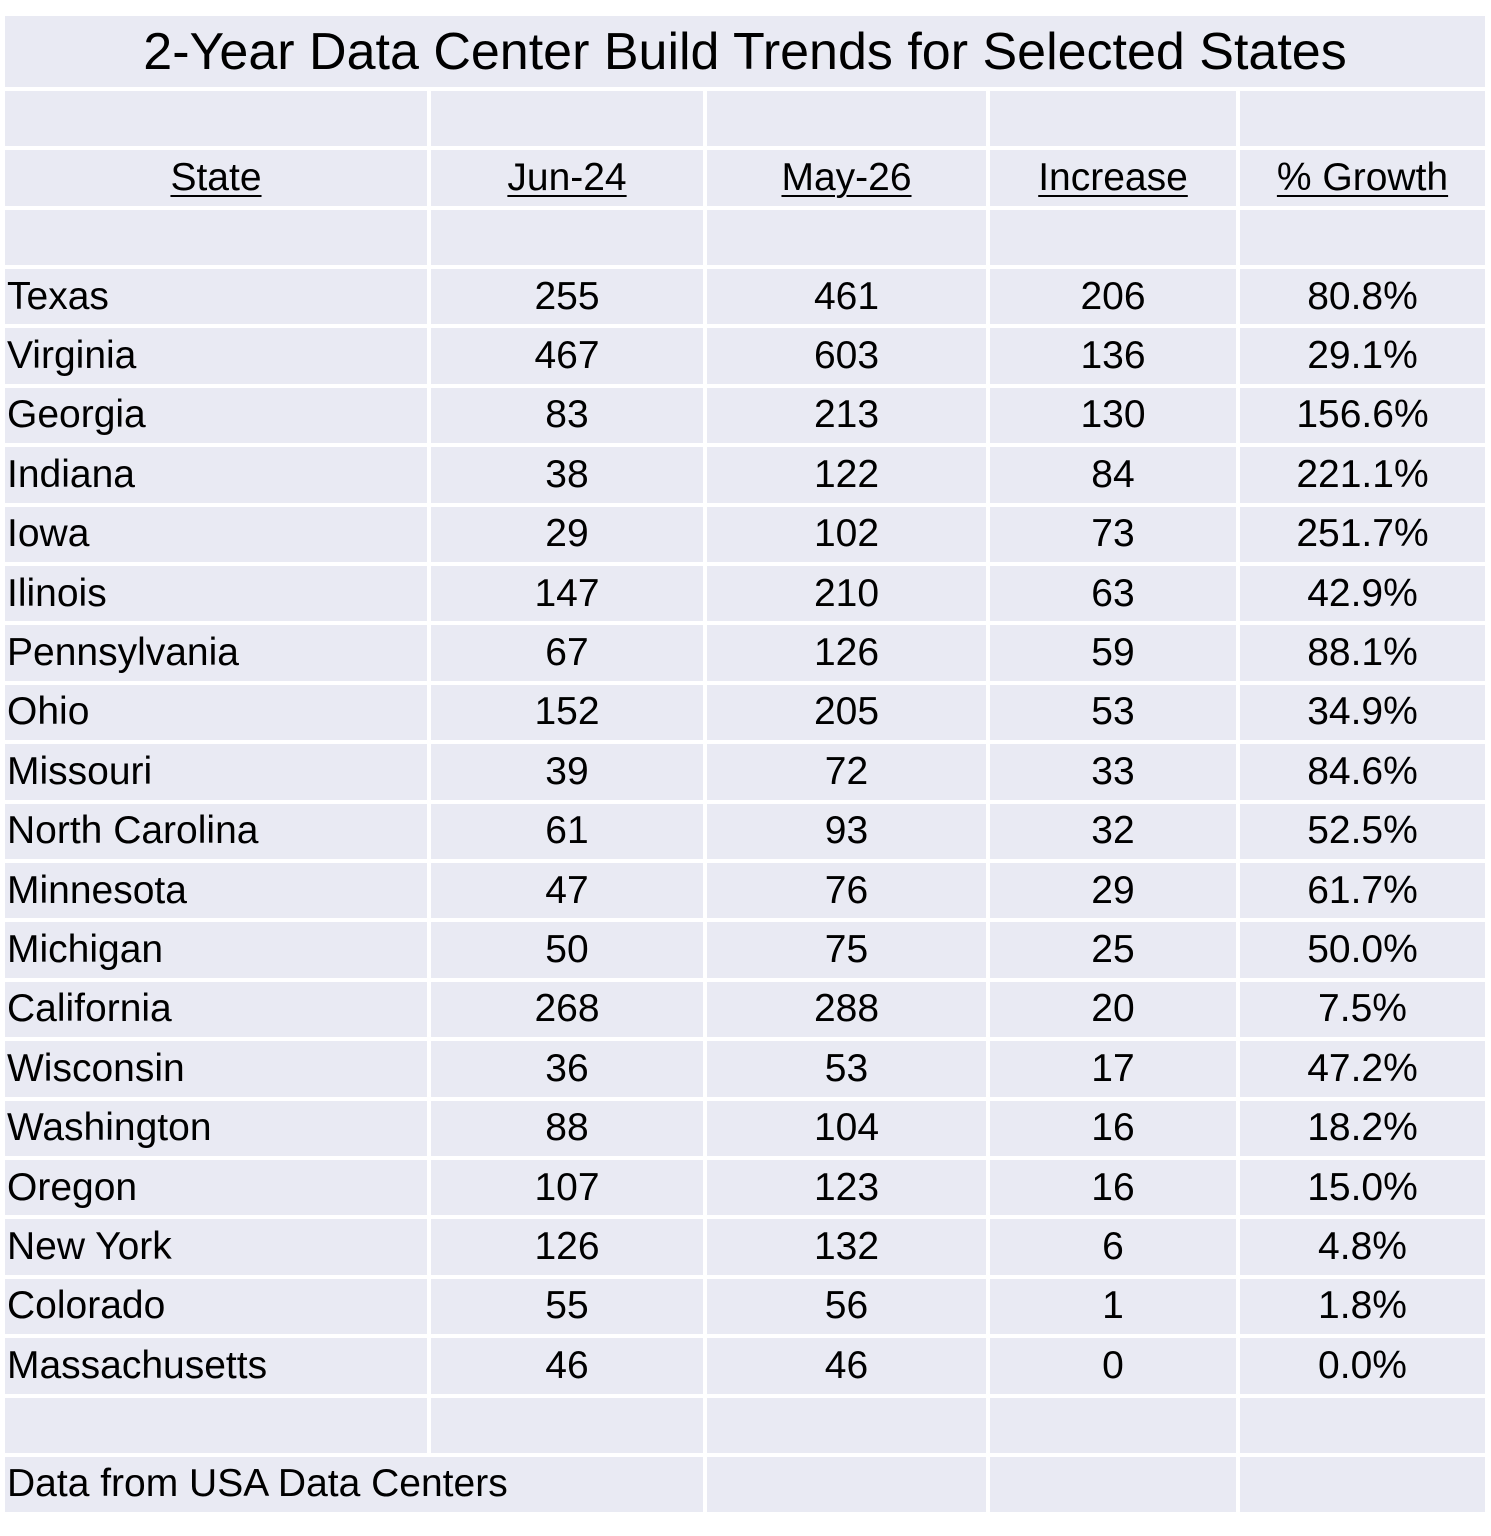 The width and height of the screenshot is (1491, 1536). Describe the element at coordinates (567, 1069) in the screenshot. I see `value-cell: 36` at that location.